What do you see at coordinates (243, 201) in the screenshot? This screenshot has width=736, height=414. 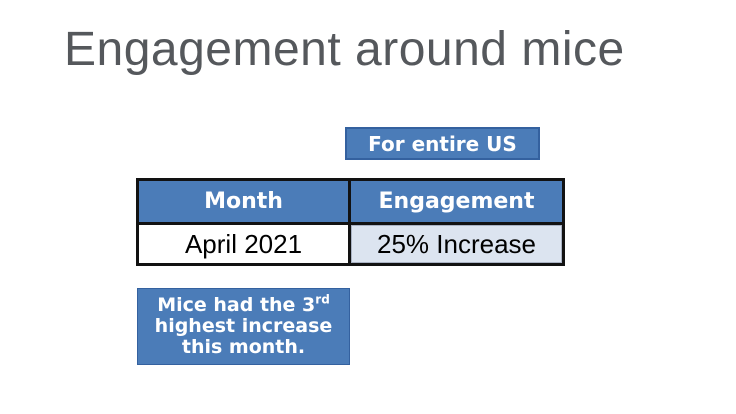 I see `table-header-month: Month` at bounding box center [243, 201].